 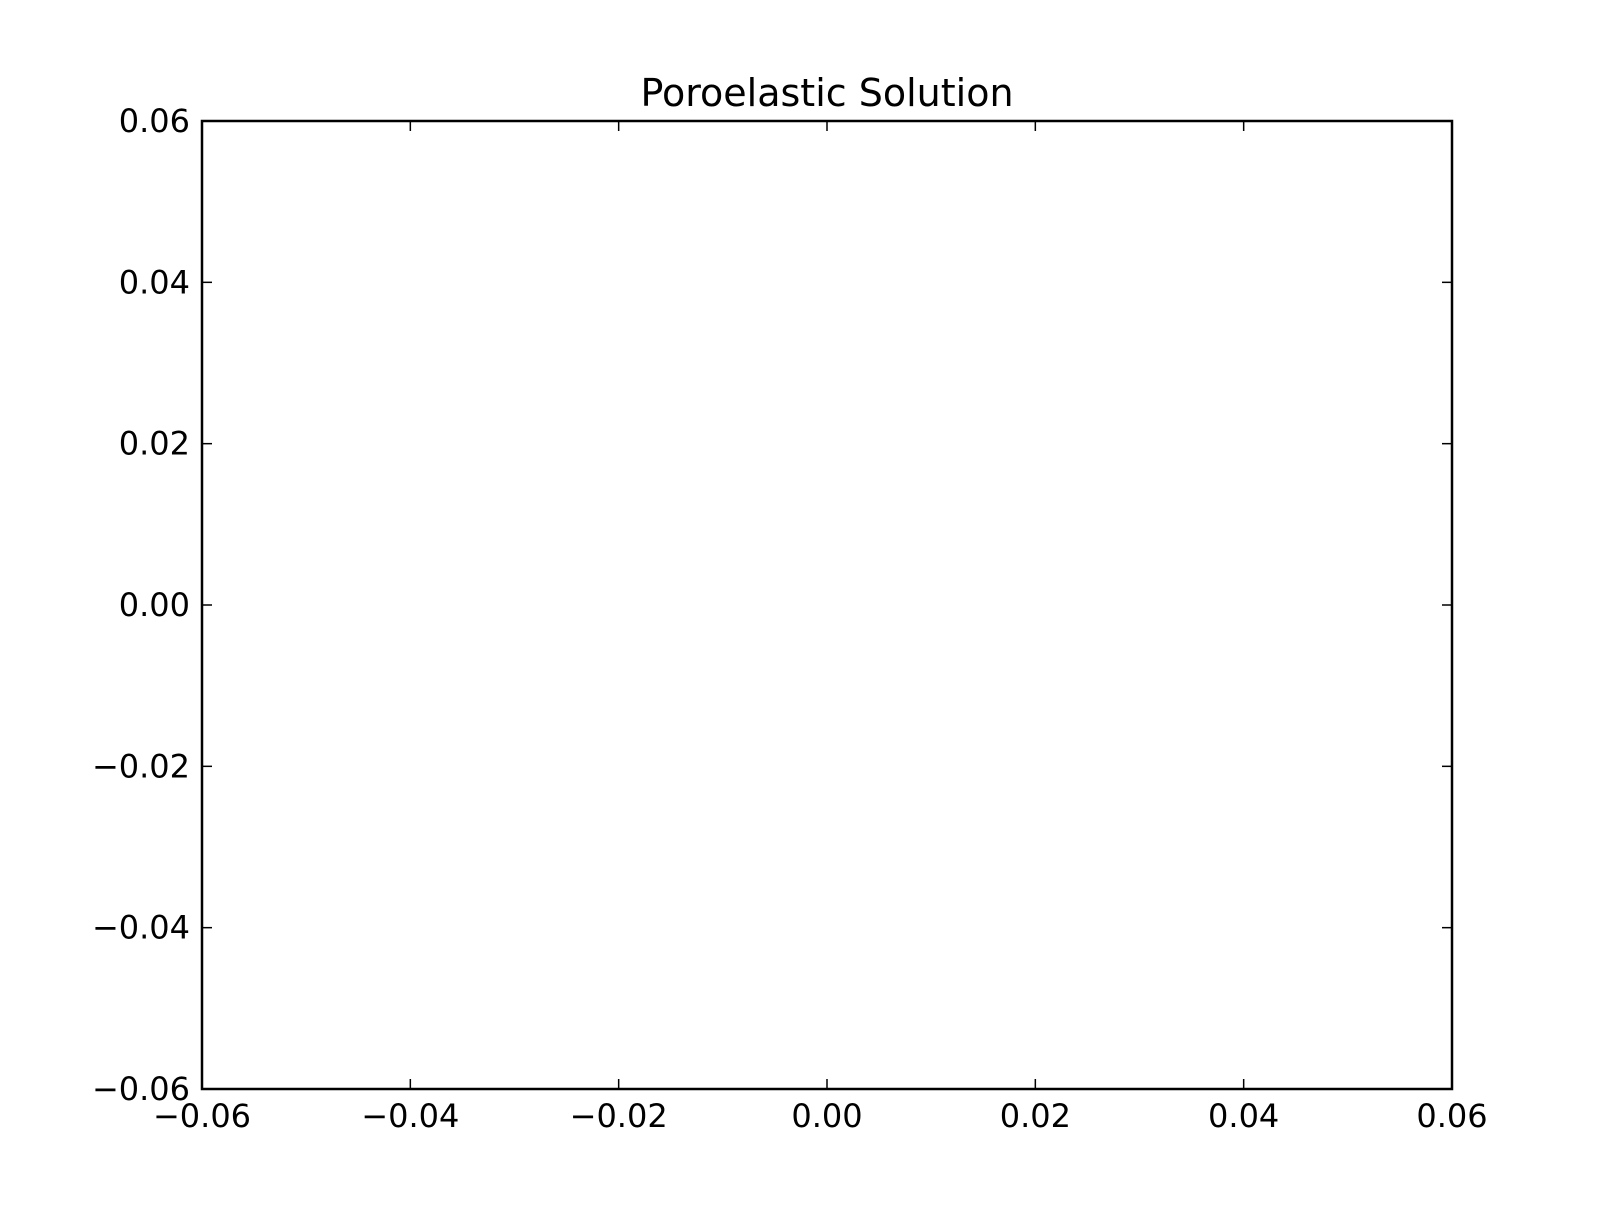 I want to click on y-tick-label: −0.02, so click(x=141, y=766).